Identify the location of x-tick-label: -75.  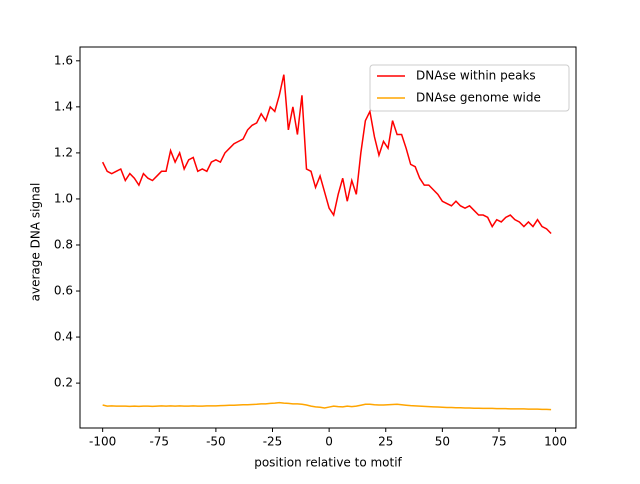
(159, 442).